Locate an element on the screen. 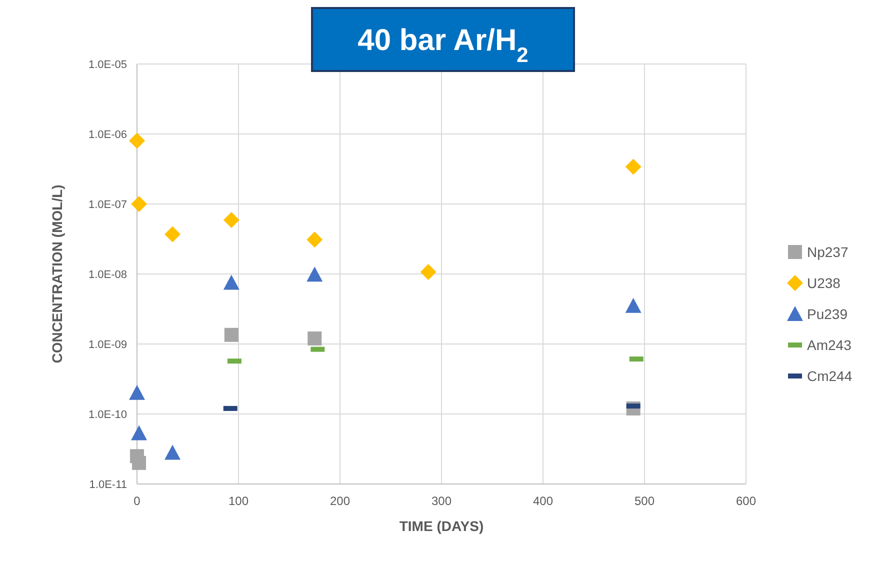 The height and width of the screenshot is (574, 871). x-tick-label: 600 is located at coordinates (746, 501).